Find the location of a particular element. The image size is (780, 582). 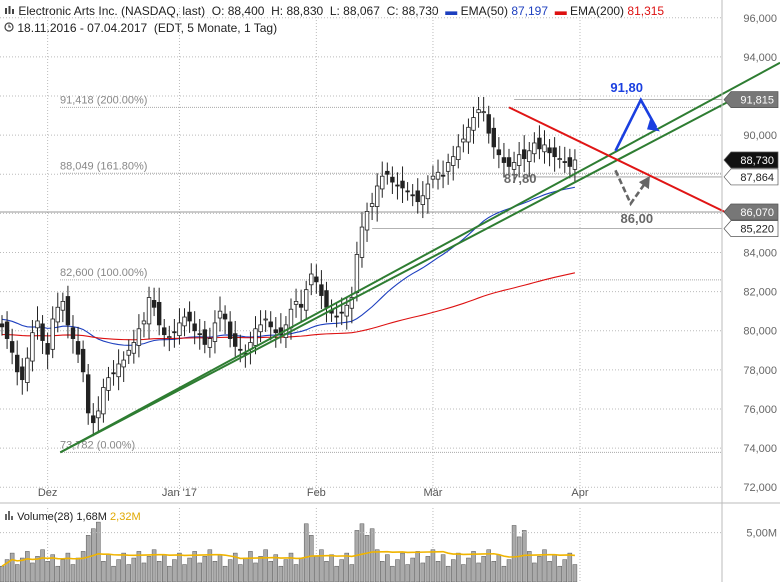

ema50-label: EMA(50) is located at coordinates (484, 11).